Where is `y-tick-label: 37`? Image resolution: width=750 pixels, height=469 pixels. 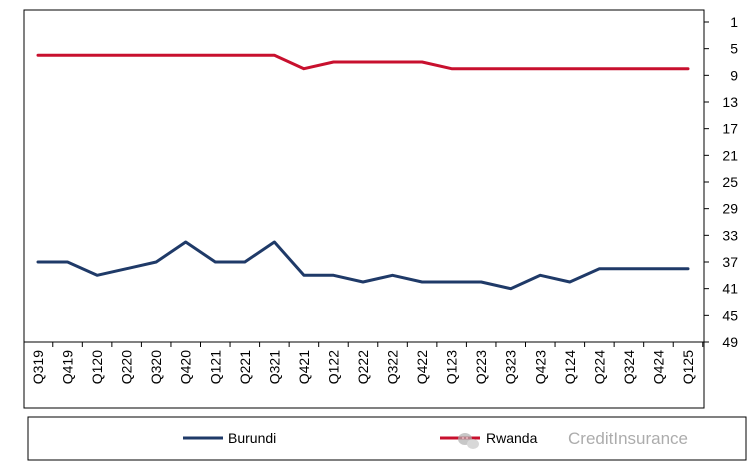
y-tick-label: 37 is located at coordinates (730, 262).